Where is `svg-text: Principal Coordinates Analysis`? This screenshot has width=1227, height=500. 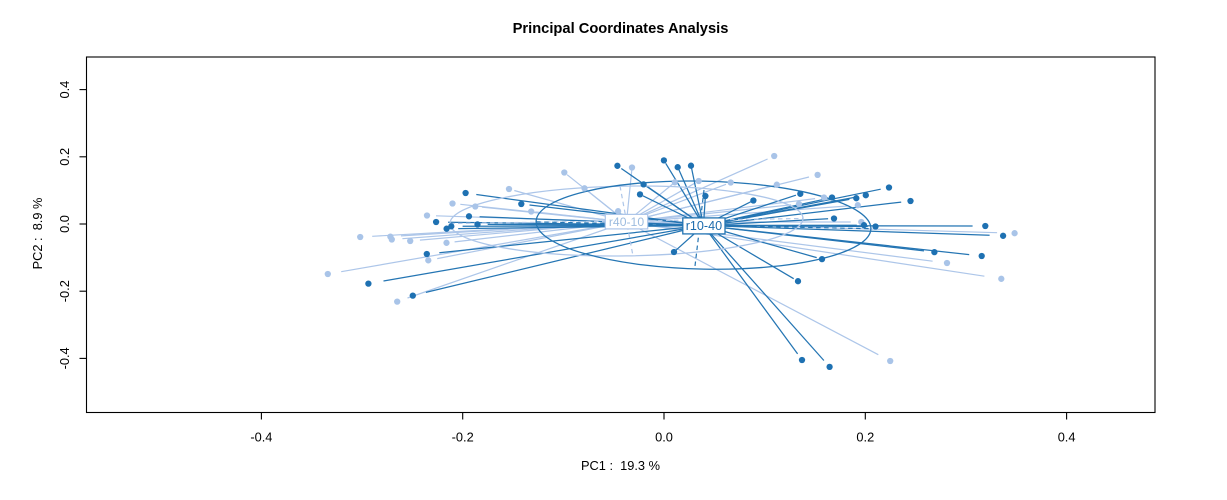
svg-text: Principal Coordinates Analysis is located at coordinates (621, 29).